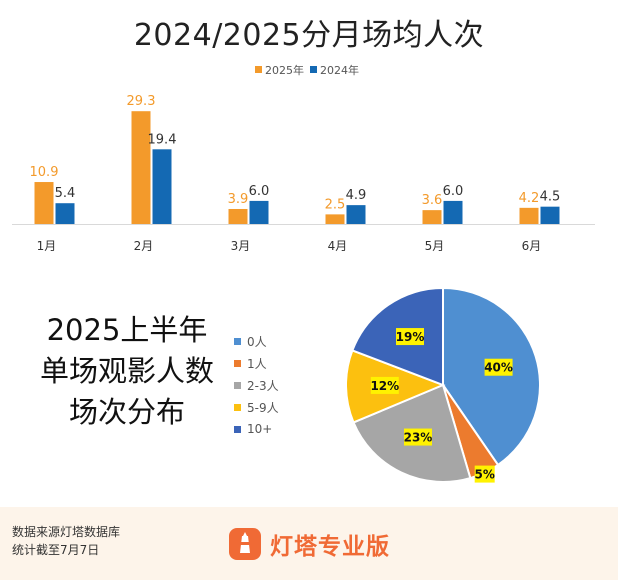 The height and width of the screenshot is (580, 618). I want to click on legend-label: 2-3人, so click(263, 385).